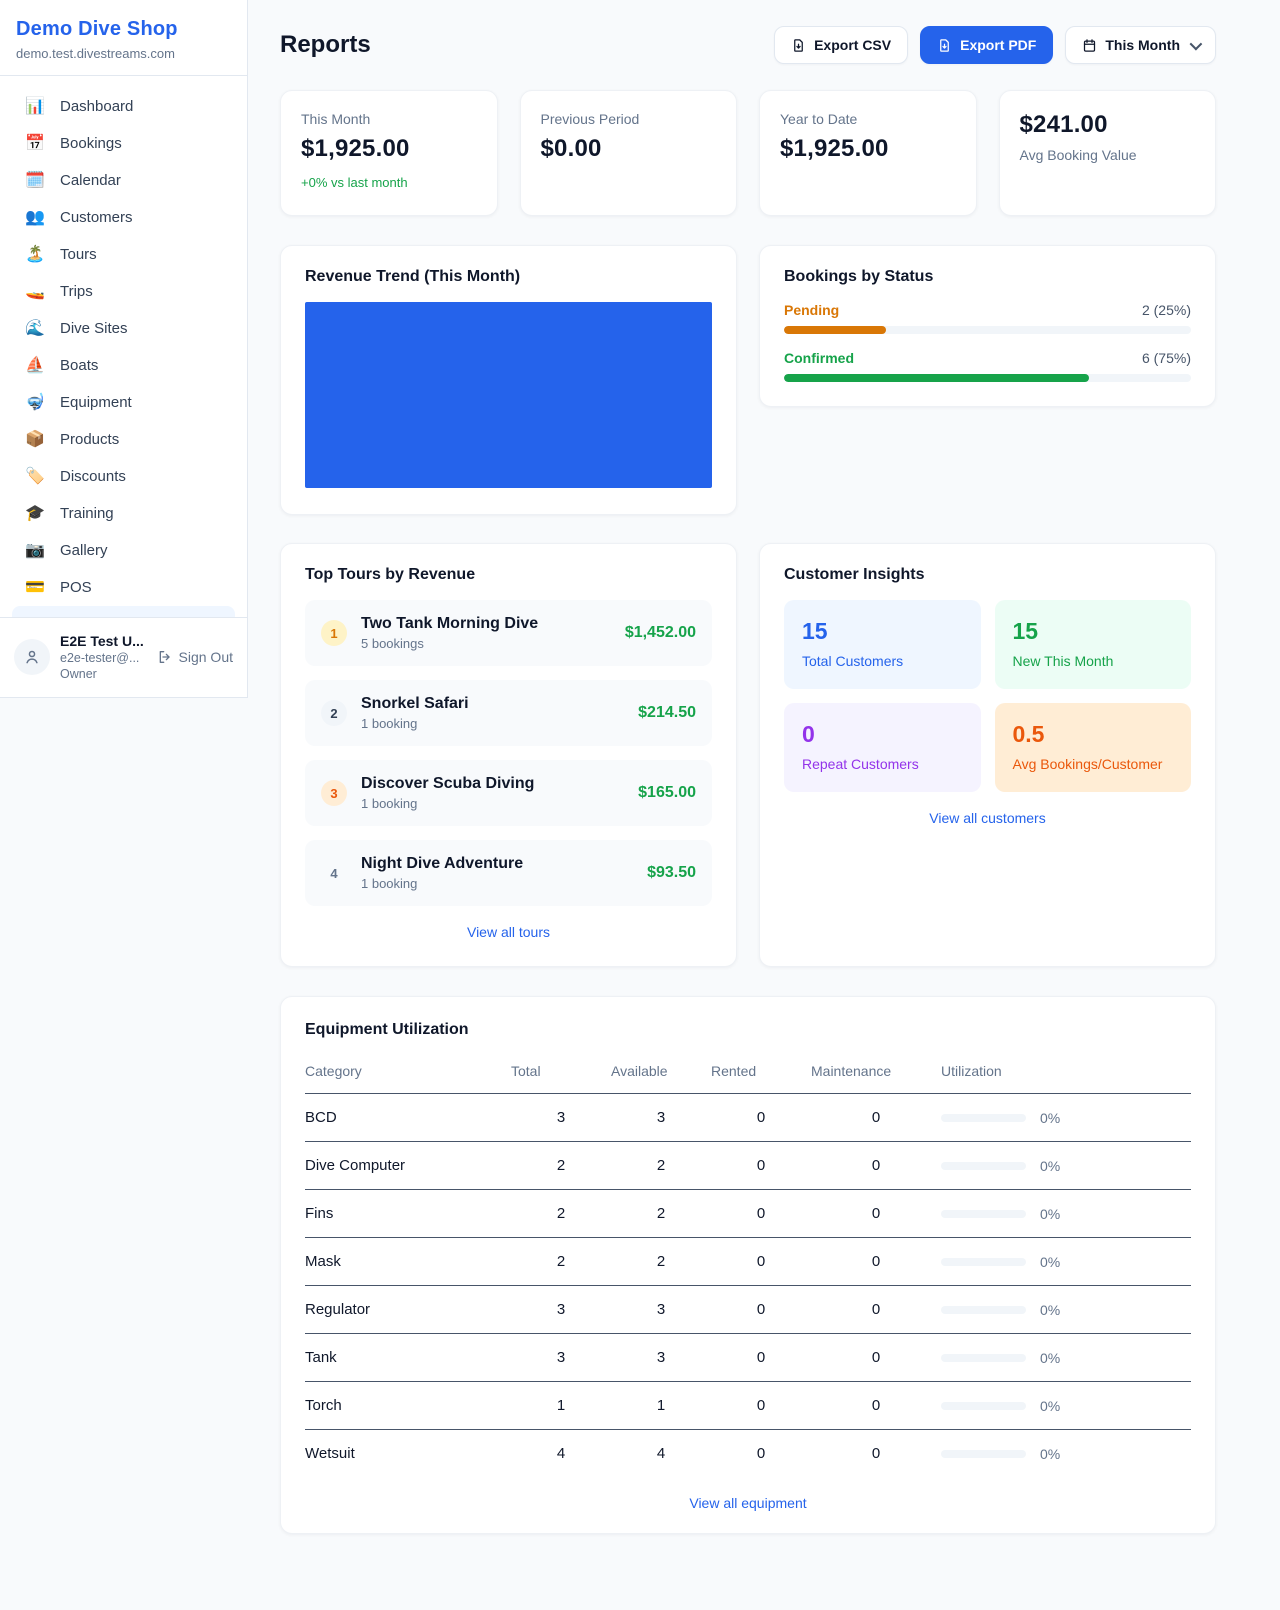 This screenshot has width=1280, height=1610. What do you see at coordinates (123, 513) in the screenshot?
I see `sidebar-item-training: 🎓 Training` at bounding box center [123, 513].